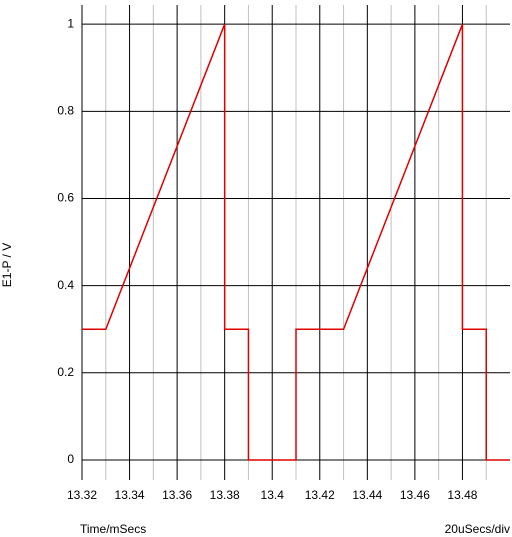  Describe the element at coordinates (320, 495) in the screenshot. I see `x-tick-label: 13.42` at that location.